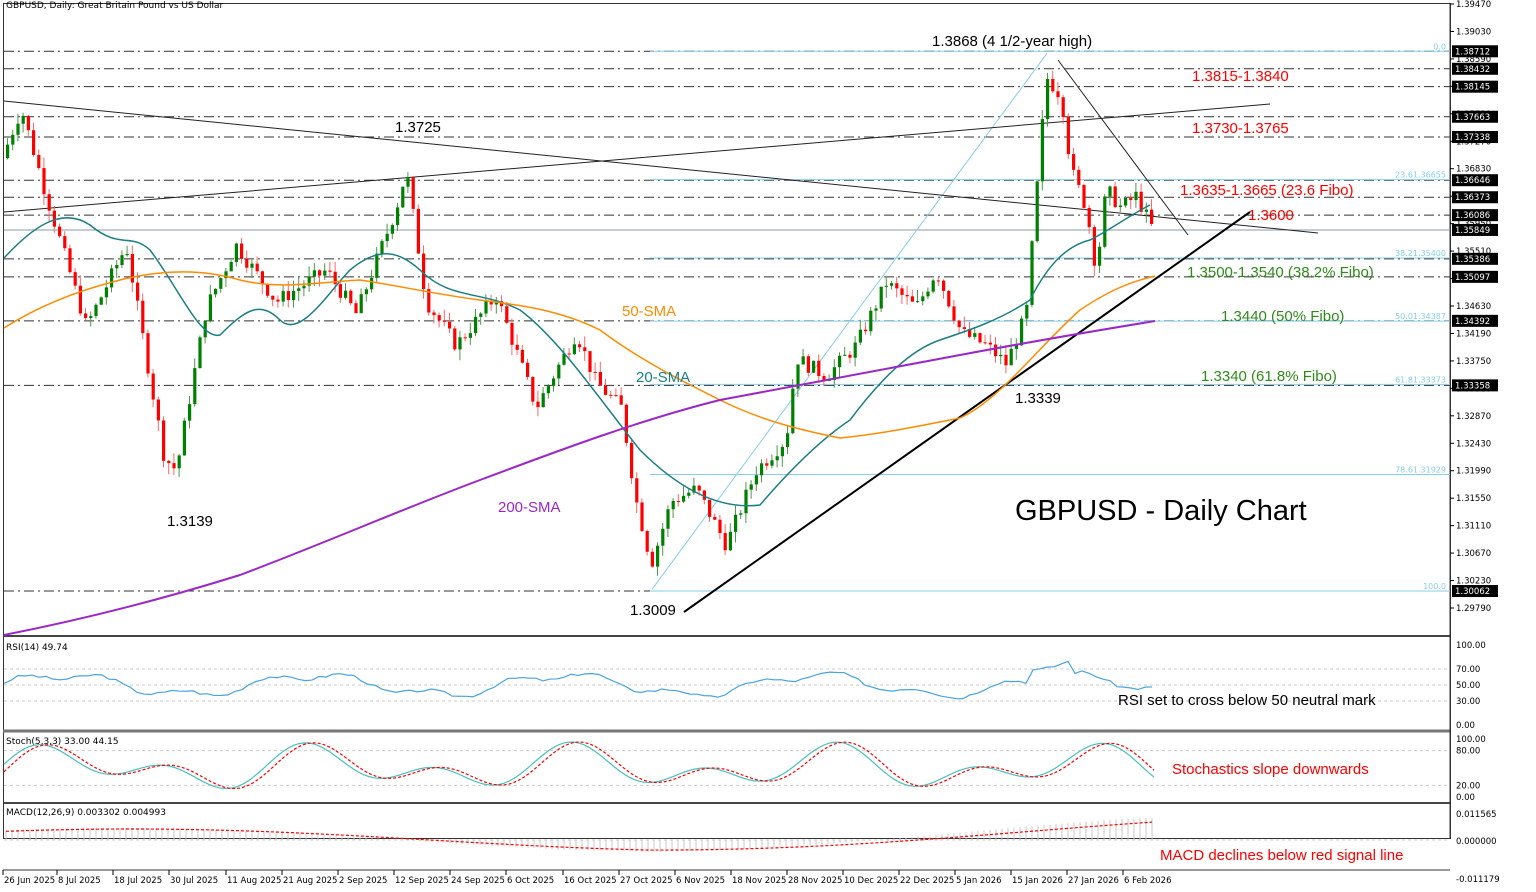 This screenshot has height=892, width=1536. I want to click on rsi-note: RSI set to cross below 50 neutral mark, so click(1247, 700).